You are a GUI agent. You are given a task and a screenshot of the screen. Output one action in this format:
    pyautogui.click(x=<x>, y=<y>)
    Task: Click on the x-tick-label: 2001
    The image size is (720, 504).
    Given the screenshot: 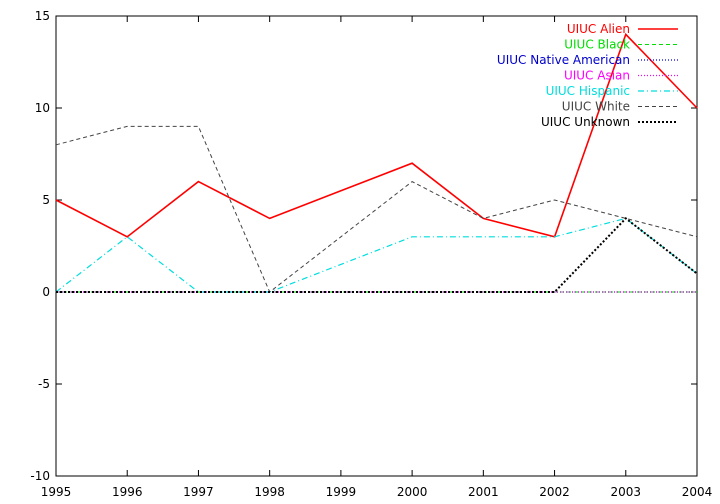 What is the action you would take?
    pyautogui.click(x=483, y=492)
    